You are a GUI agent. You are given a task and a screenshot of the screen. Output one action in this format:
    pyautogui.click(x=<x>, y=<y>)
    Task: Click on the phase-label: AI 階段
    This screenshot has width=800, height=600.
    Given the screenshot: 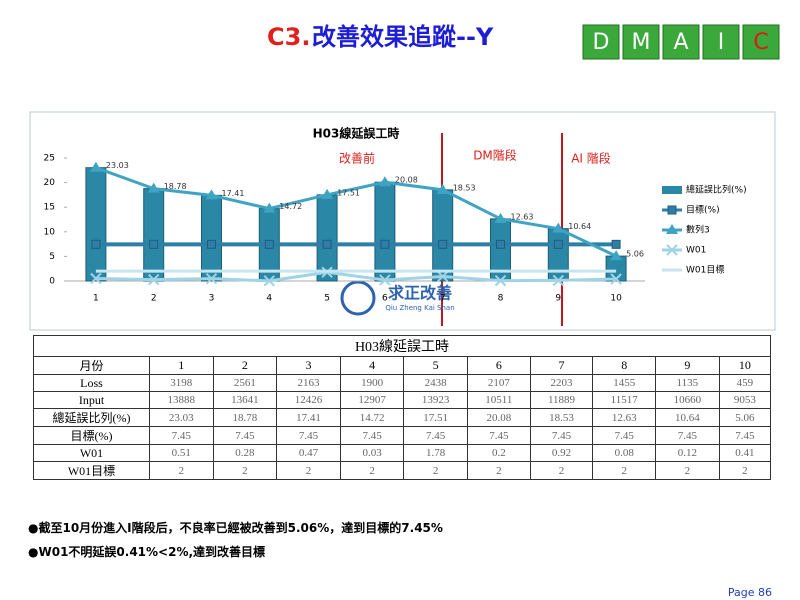 What is the action you would take?
    pyautogui.click(x=591, y=158)
    